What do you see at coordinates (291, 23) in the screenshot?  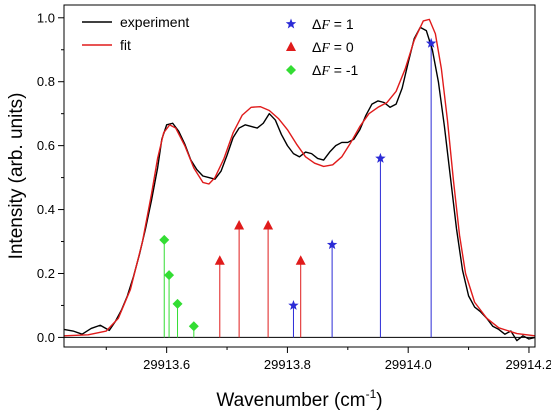 I see `legend-marker-dF-plus1` at bounding box center [291, 23].